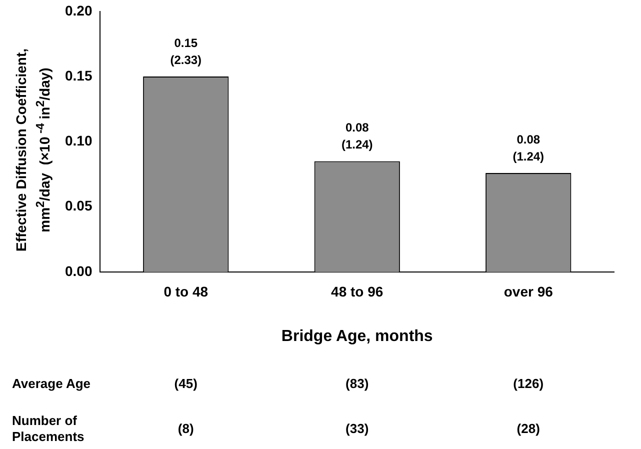 The width and height of the screenshot is (641, 449). What do you see at coordinates (186, 291) in the screenshot?
I see `x-tick-label: 0 to 48` at bounding box center [186, 291].